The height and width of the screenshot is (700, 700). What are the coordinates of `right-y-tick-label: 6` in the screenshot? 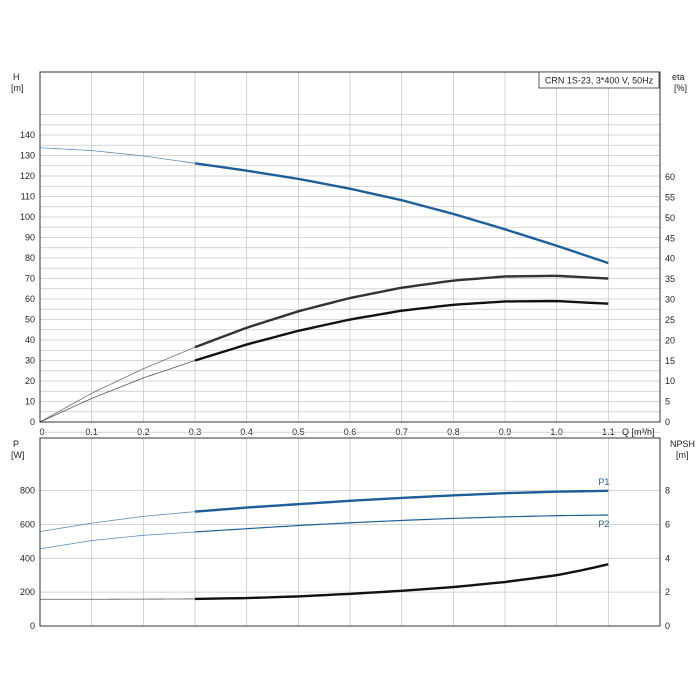 It's located at (667, 524).